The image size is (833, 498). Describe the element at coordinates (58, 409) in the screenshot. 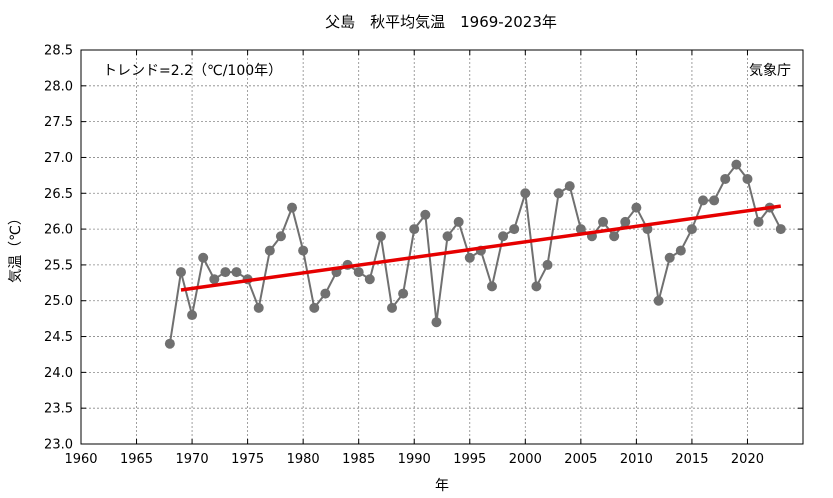

I see `y-tick-label: 23.5` at that location.